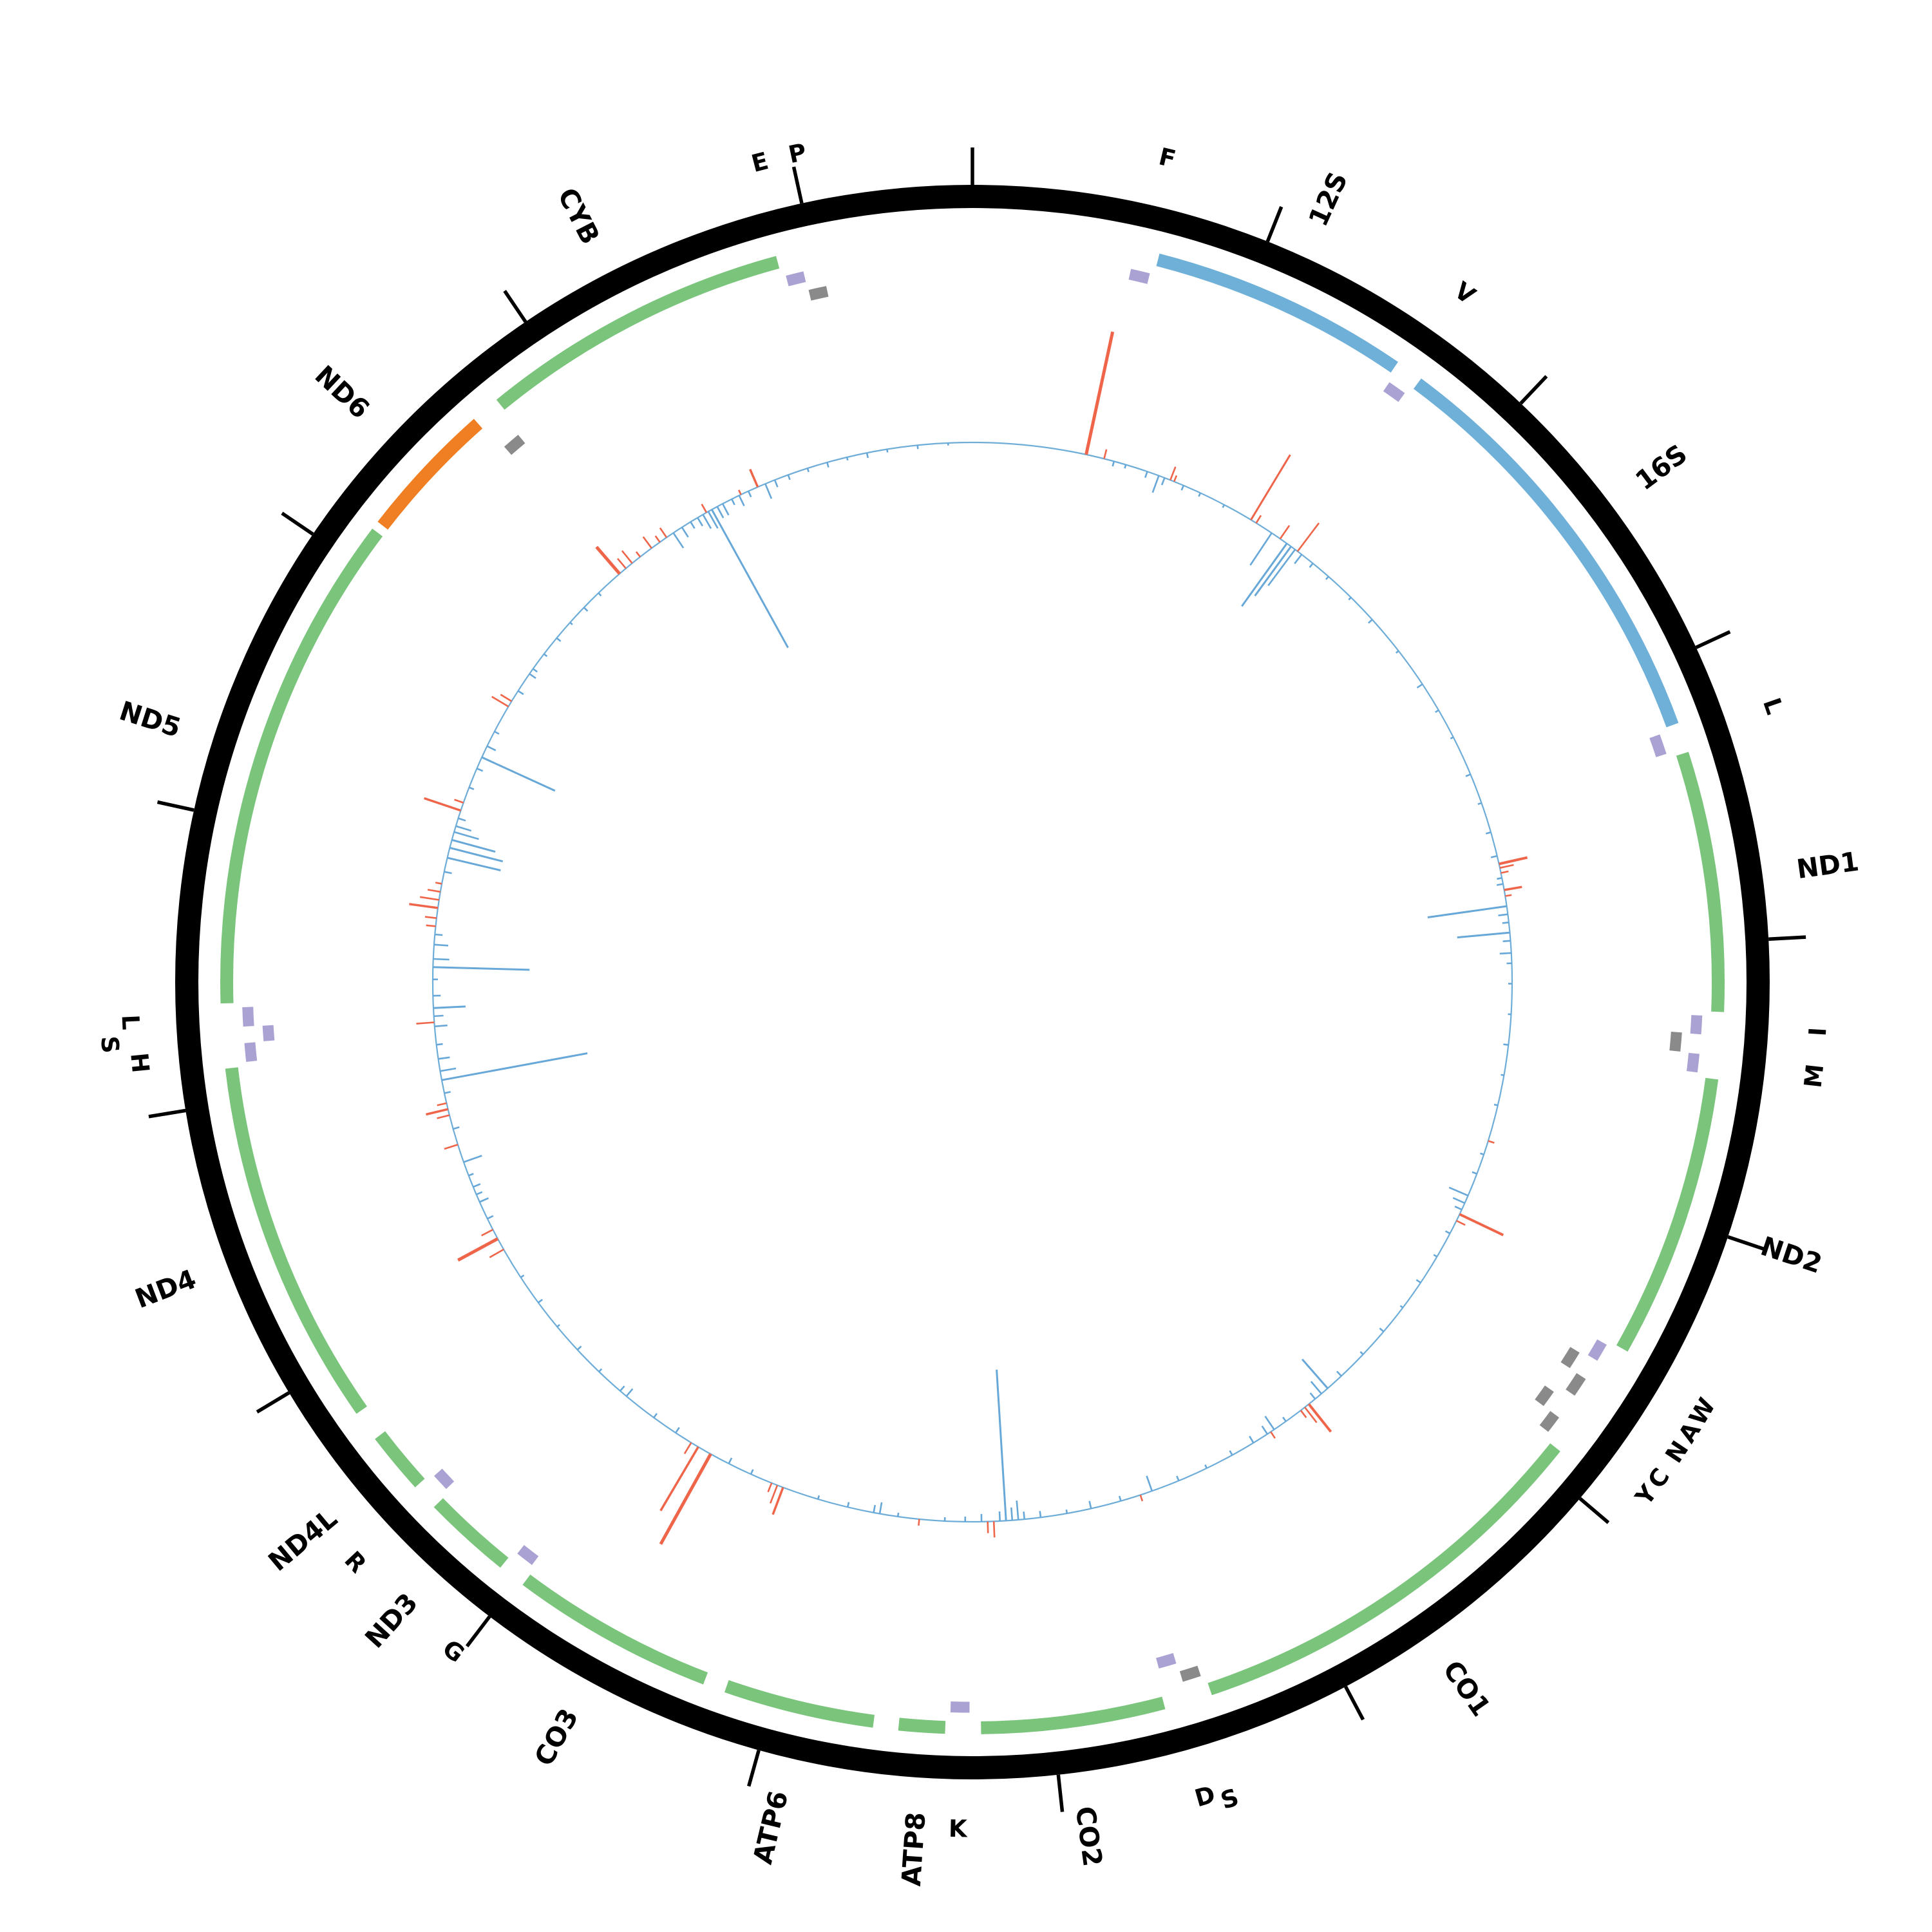 This screenshot has width=1932, height=1932. What do you see at coordinates (1073, 1715) in the screenshot?
I see `gene-arc-co2` at bounding box center [1073, 1715].